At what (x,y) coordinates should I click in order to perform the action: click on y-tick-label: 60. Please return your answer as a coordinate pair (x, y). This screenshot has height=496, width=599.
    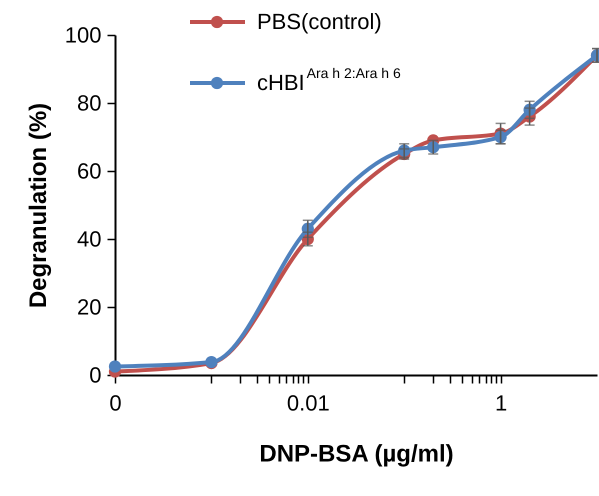
    Looking at the image, I should click on (89, 171).